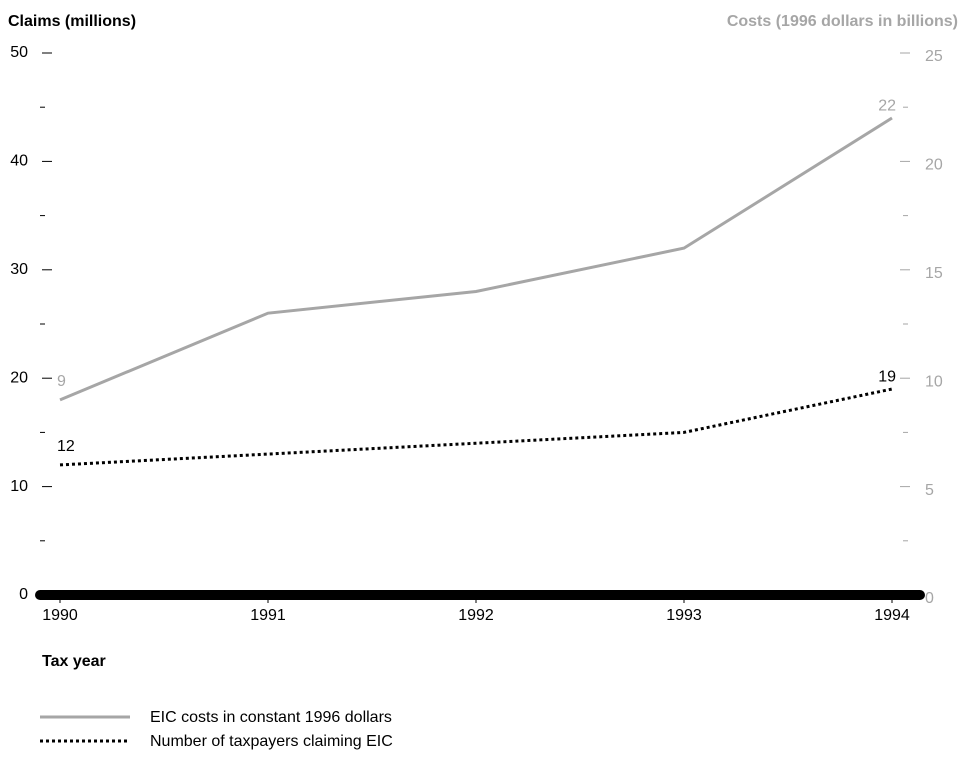 The image size is (966, 773). What do you see at coordinates (476, 615) in the screenshot?
I see `x-tick-label: 1992` at bounding box center [476, 615].